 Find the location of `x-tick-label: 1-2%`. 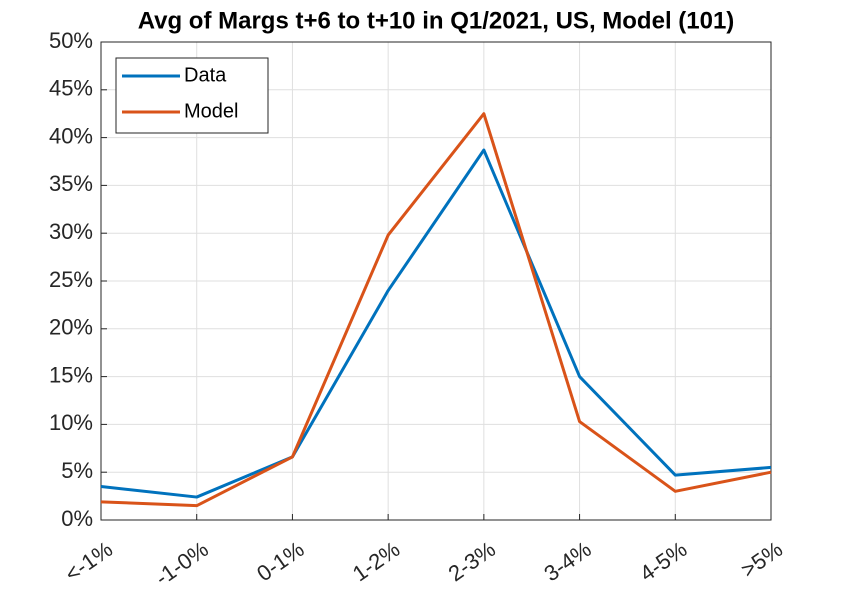

x-tick-label: 1-2% is located at coordinates (376, 561).